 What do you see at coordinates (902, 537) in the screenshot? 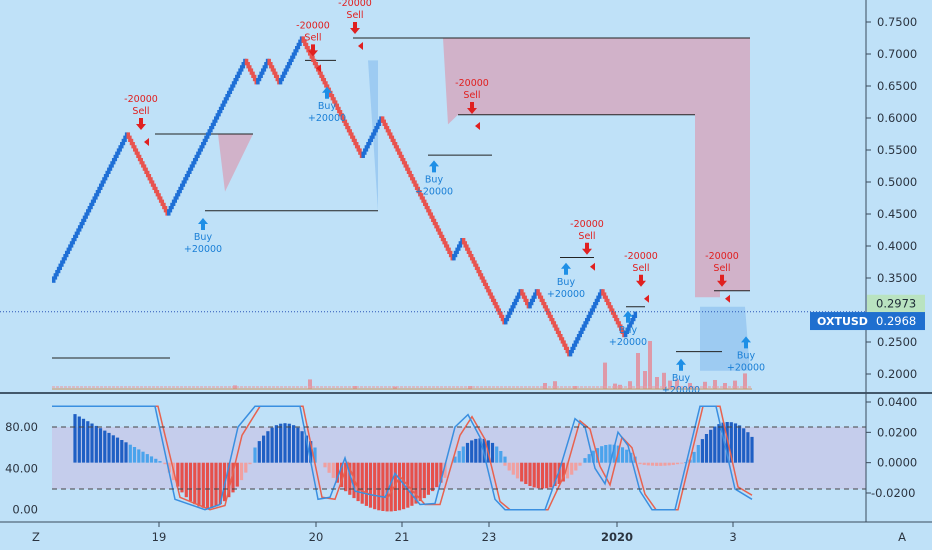
I see `auto-scale-button: A` at bounding box center [902, 537].